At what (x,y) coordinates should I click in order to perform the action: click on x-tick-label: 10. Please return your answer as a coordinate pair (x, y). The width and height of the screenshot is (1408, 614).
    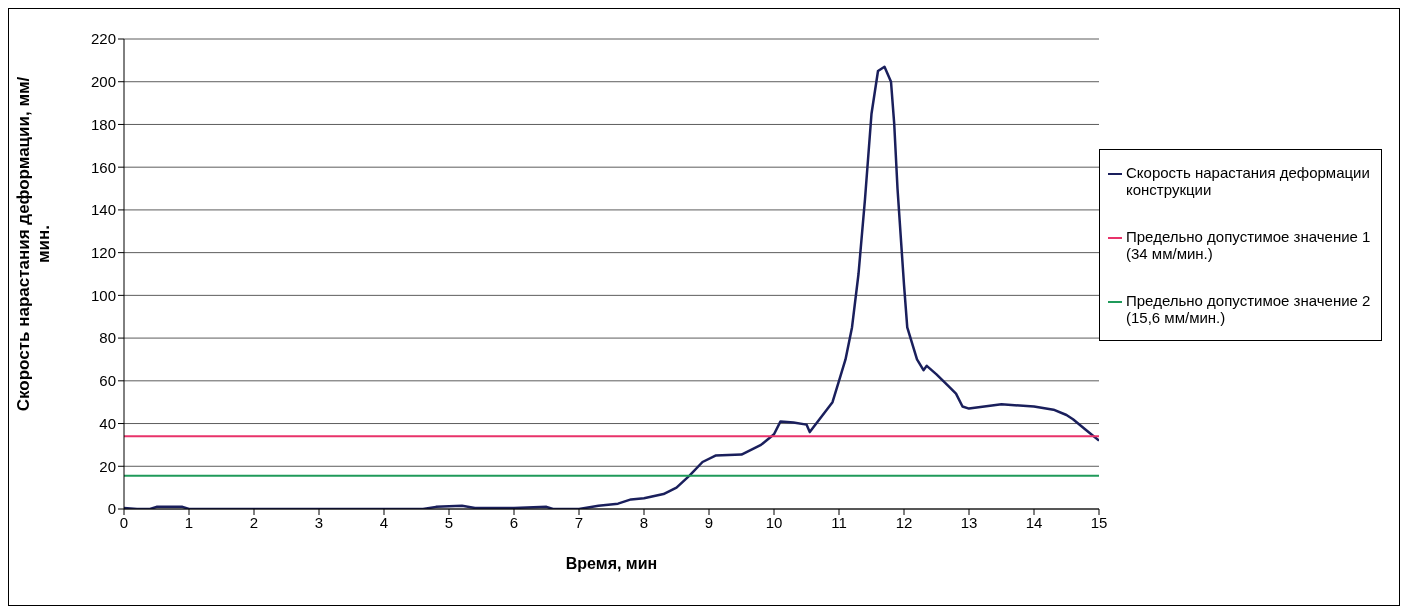
    Looking at the image, I should click on (774, 522).